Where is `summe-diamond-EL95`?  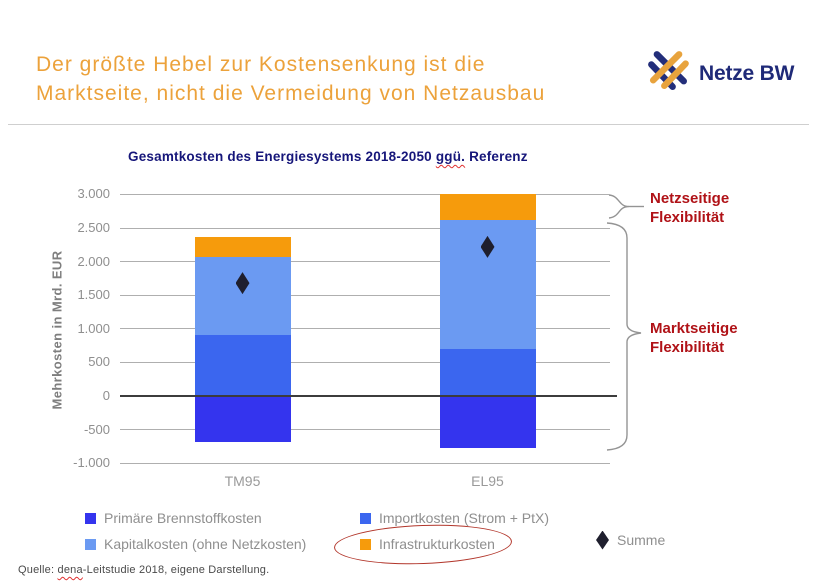
summe-diamond-EL95 is located at coordinates (487, 246).